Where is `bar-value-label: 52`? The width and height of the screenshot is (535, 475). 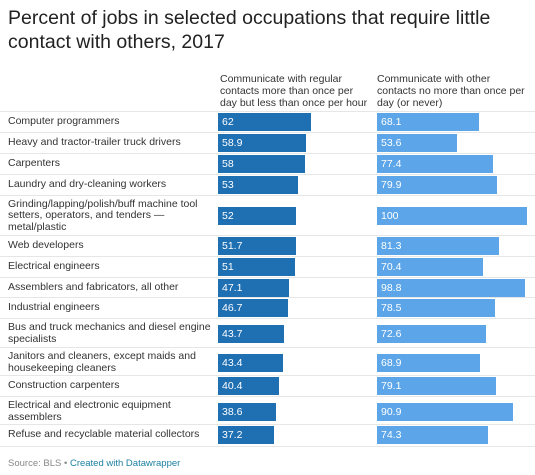 bar-value-label: 52 is located at coordinates (228, 216).